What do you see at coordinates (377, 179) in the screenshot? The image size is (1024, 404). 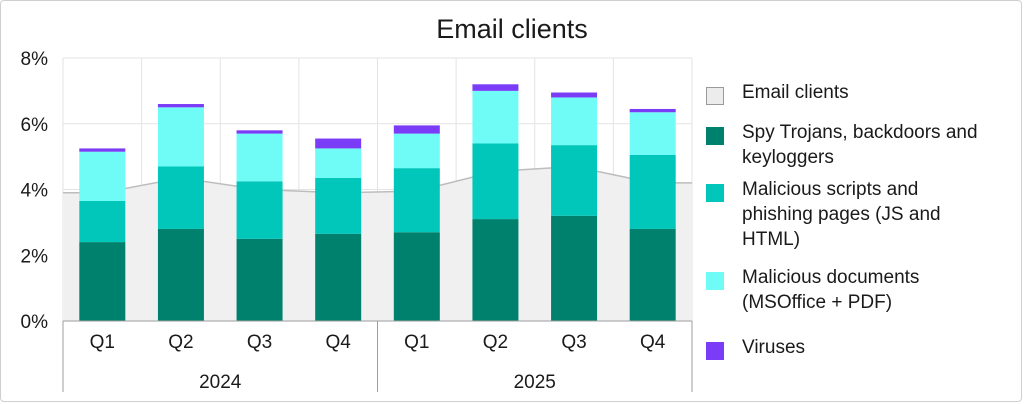 I see `area-email-clients-line` at bounding box center [377, 179].